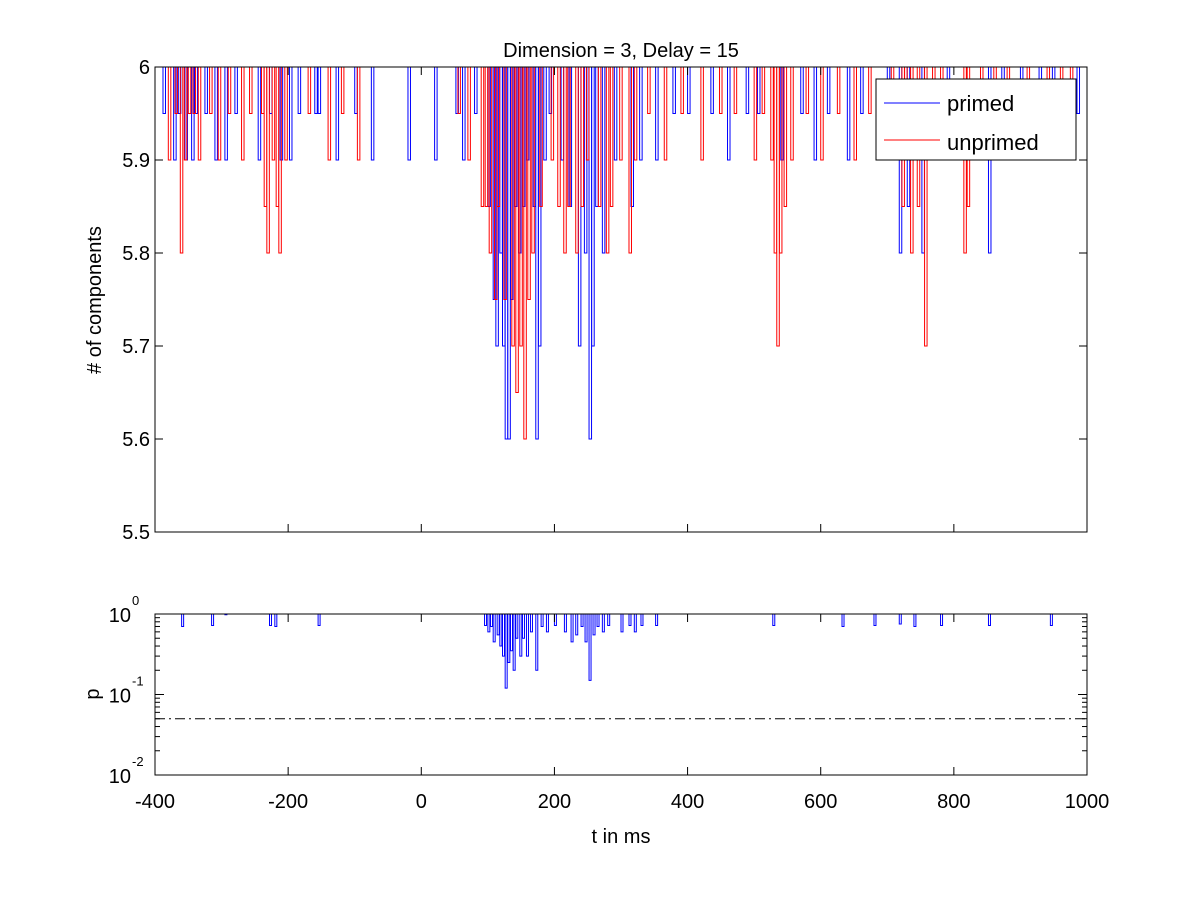 The image size is (1200, 901). Describe the element at coordinates (687, 802) in the screenshot. I see `x-tick-label: 400` at that location.